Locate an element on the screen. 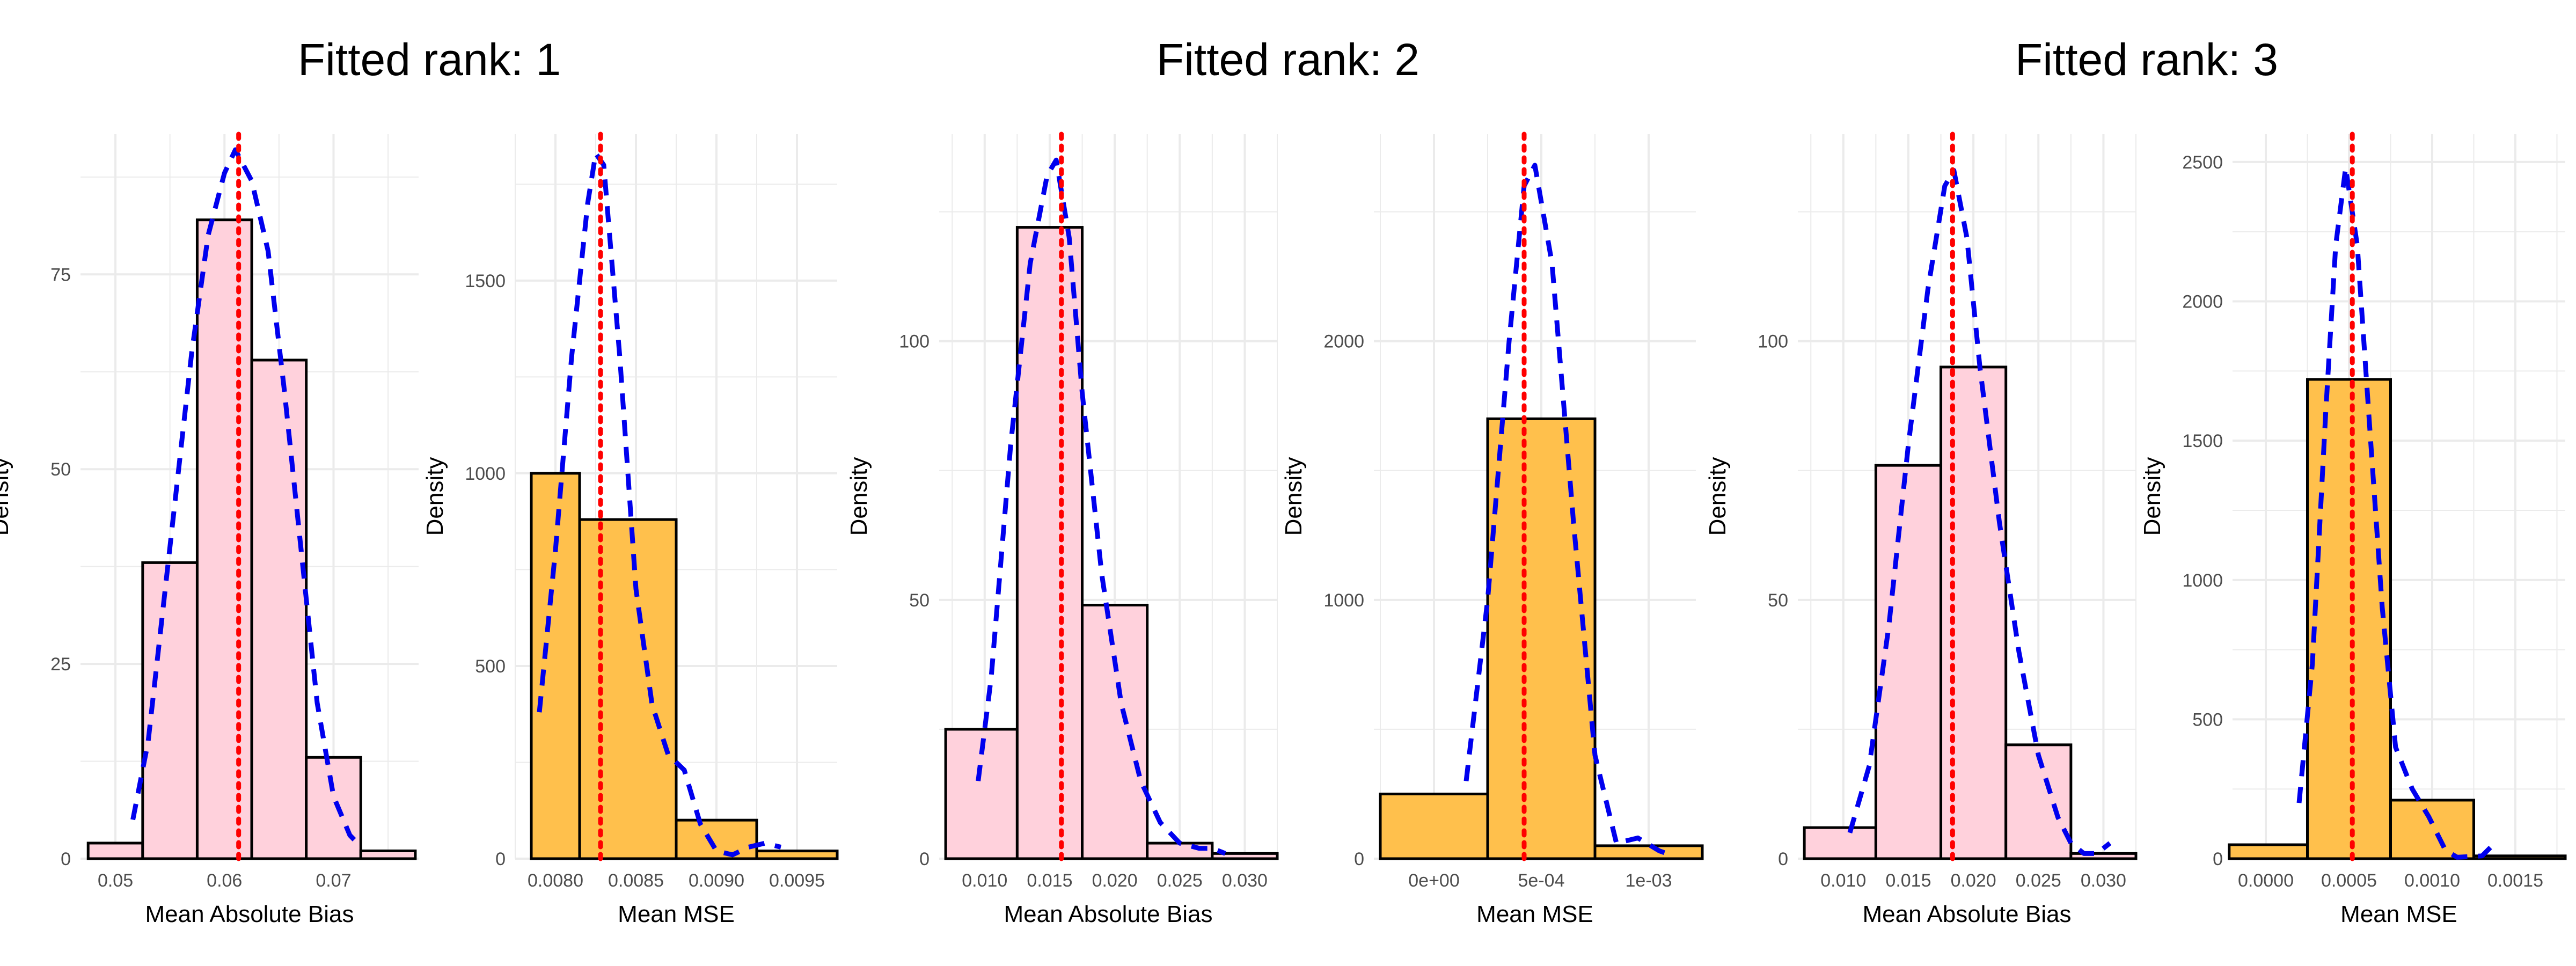 Image resolution: width=2576 pixels, height=966 pixels. x-tick-label: 0.0005 is located at coordinates (2349, 880).